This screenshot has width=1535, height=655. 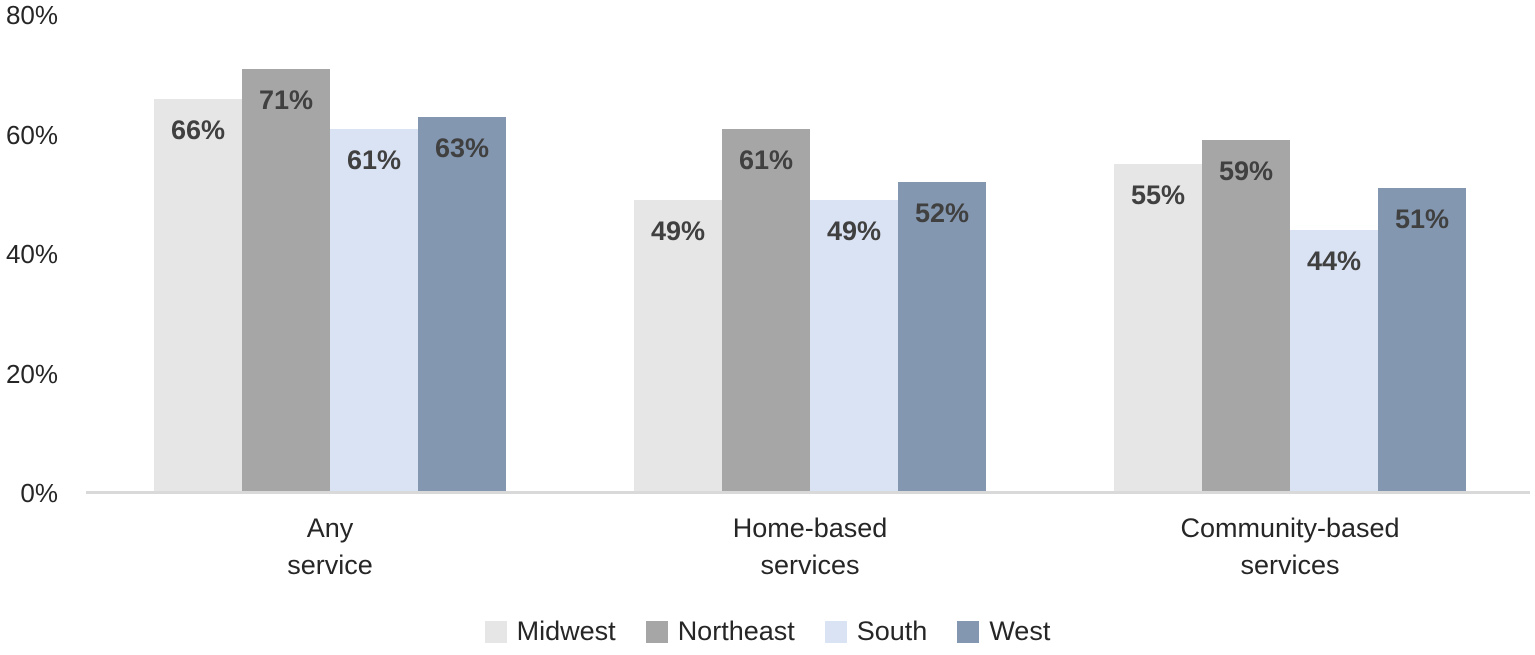 What do you see at coordinates (942, 213) in the screenshot?
I see `bar-value-label: 52%` at bounding box center [942, 213].